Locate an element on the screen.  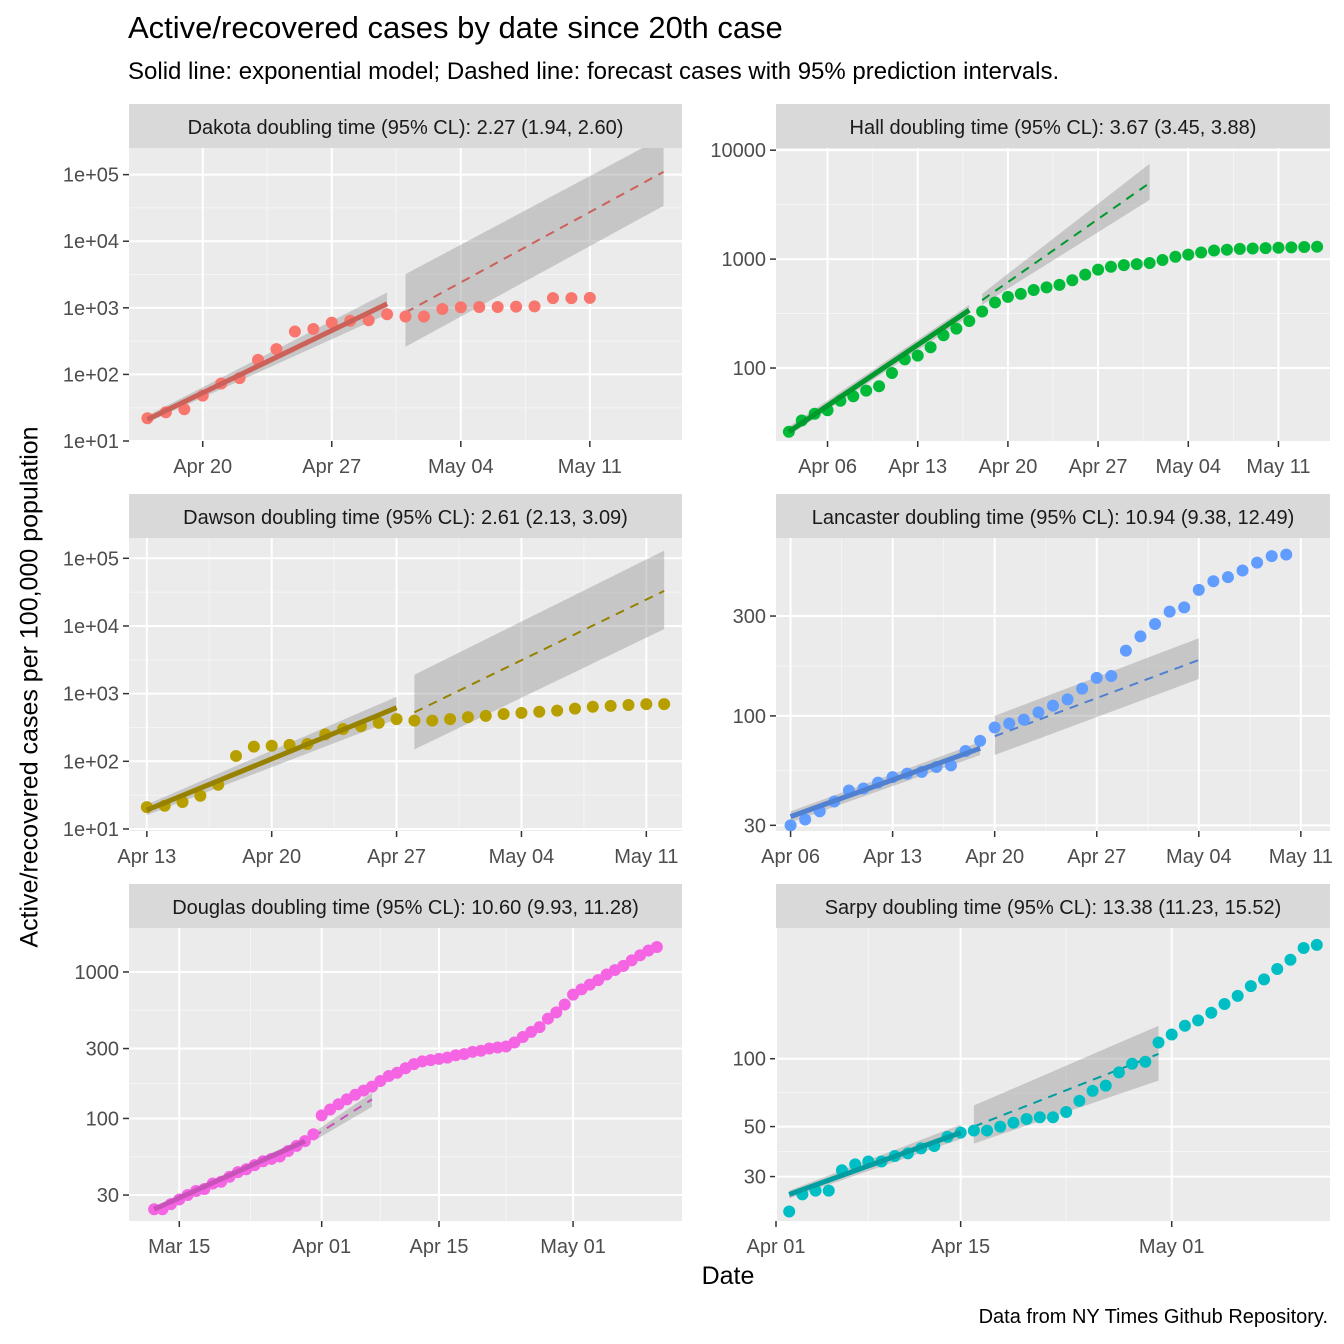
y-tick-label: 1e+02 is located at coordinates (91, 762).